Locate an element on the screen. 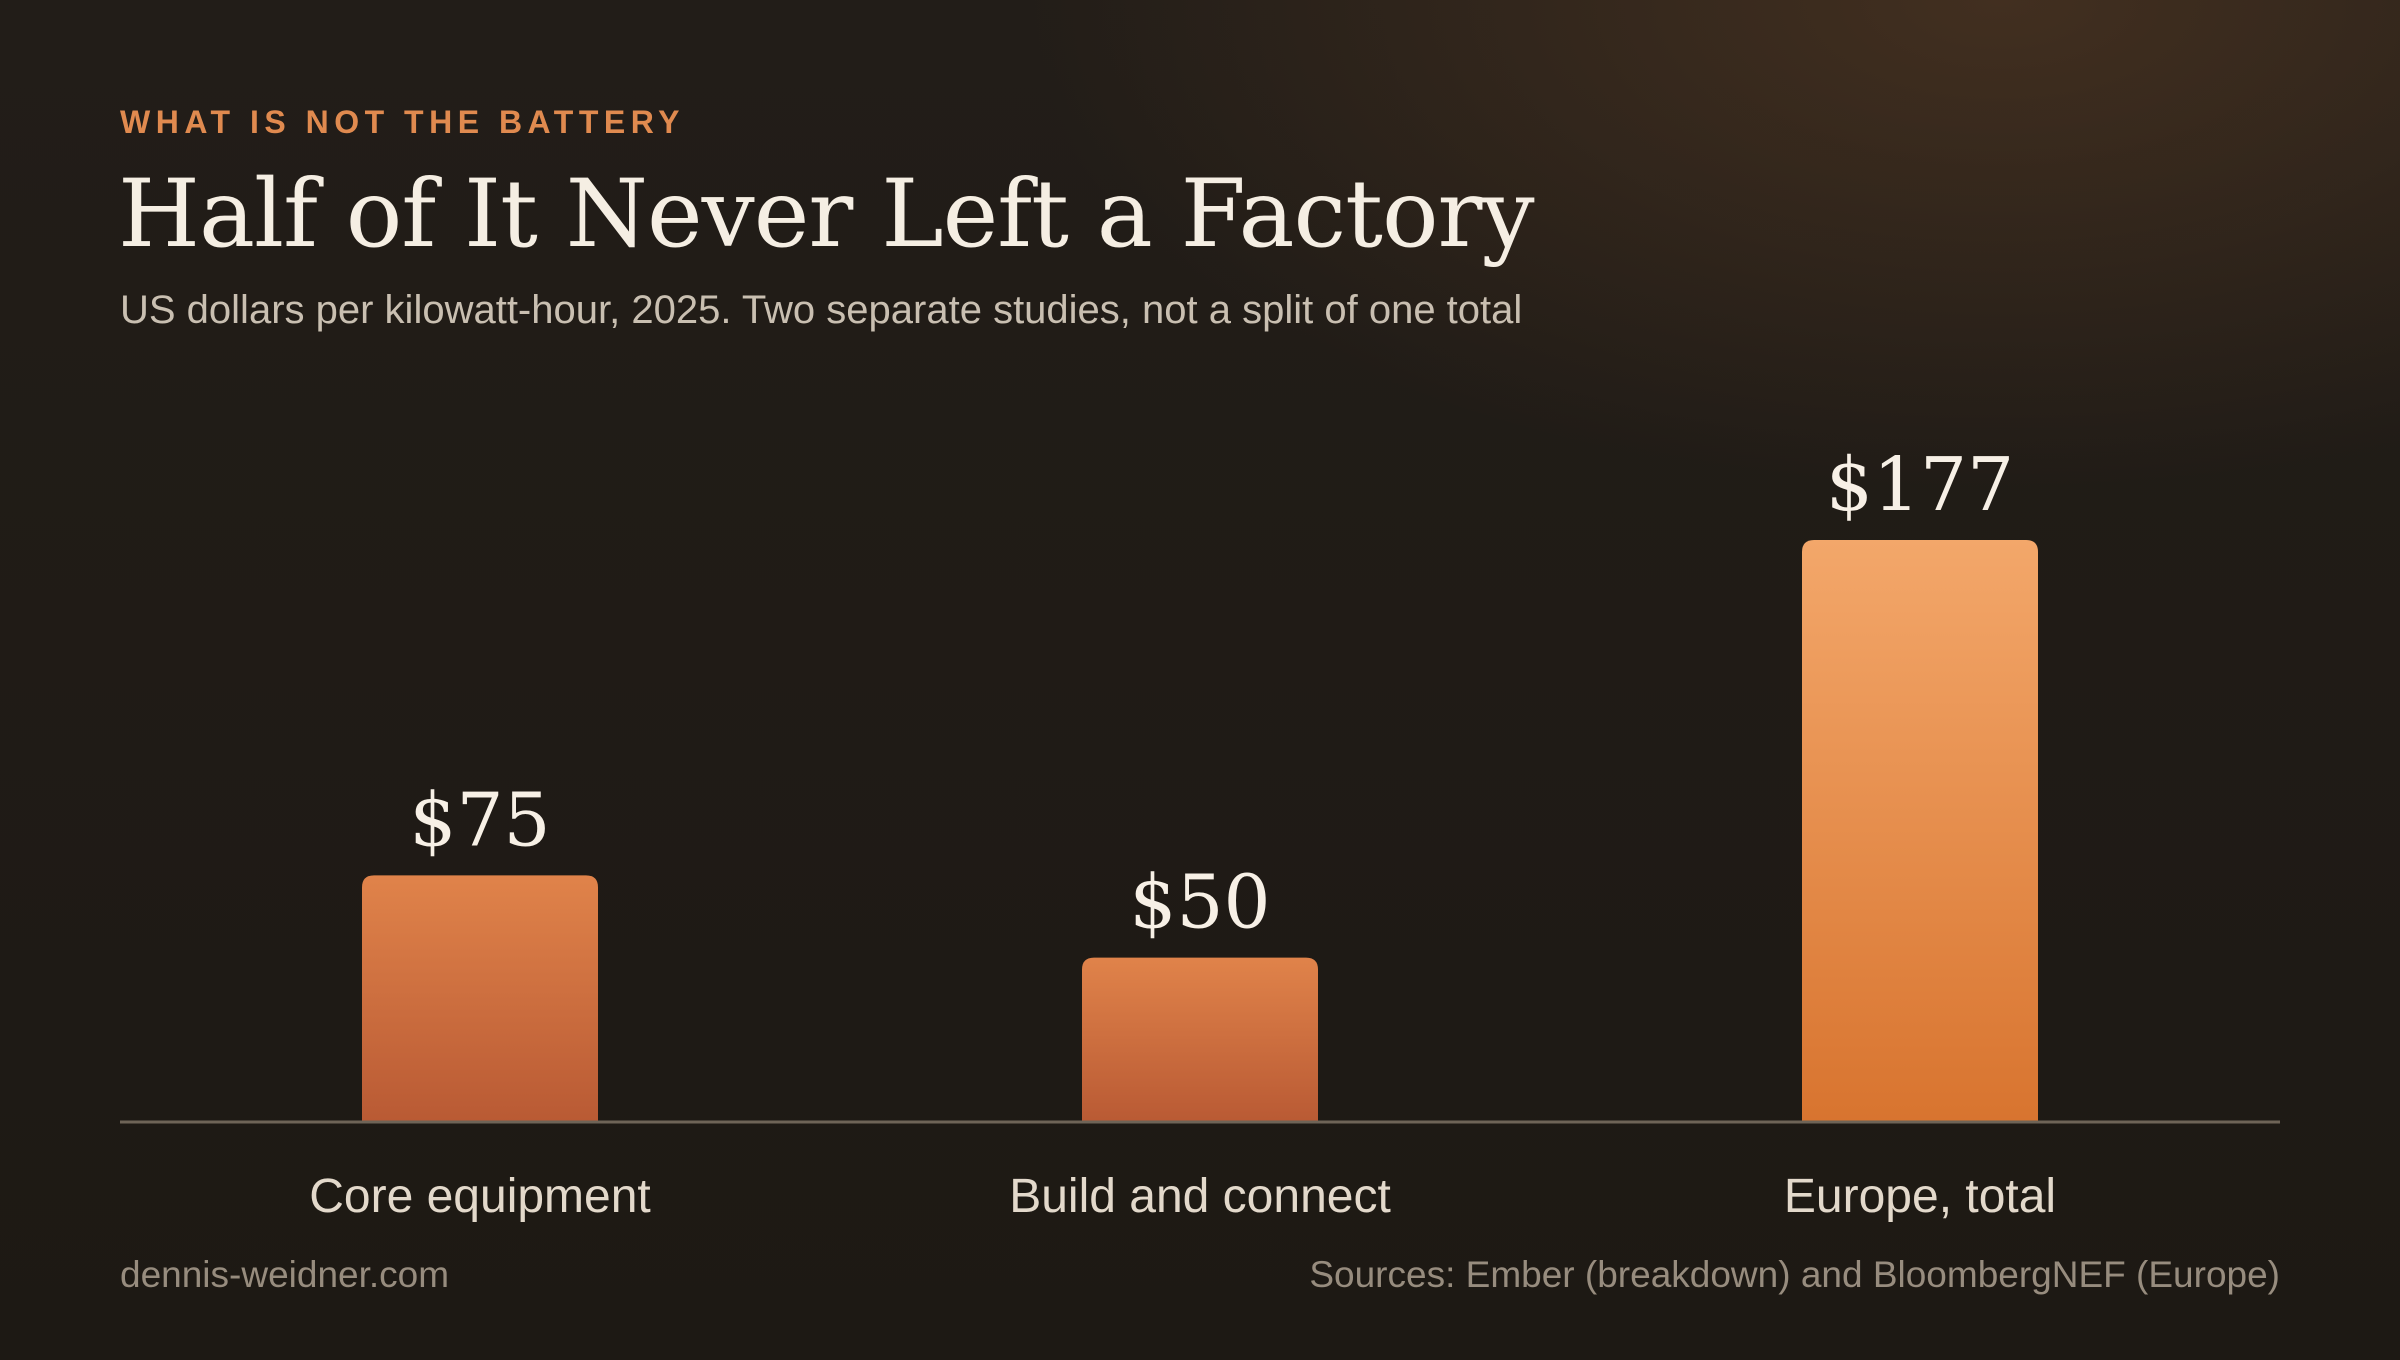 Image resolution: width=2400 pixels, height=1360 pixels. chart-eyebrow: WHAT IS NOT THE BATTERY is located at coordinates (402, 122).